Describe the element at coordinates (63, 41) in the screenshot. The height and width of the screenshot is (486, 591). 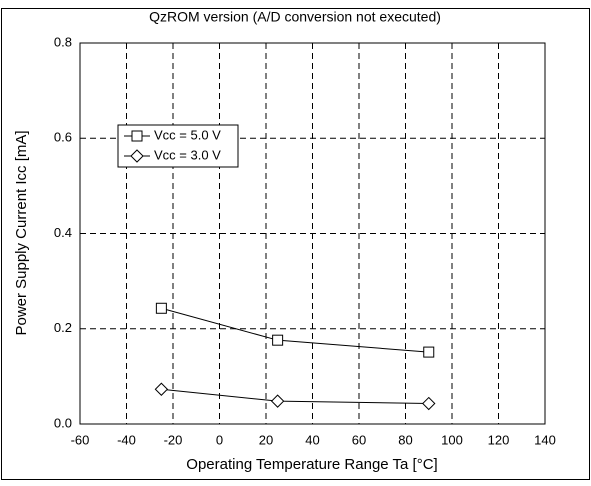
I see `y-tick-label: 0.8` at that location.